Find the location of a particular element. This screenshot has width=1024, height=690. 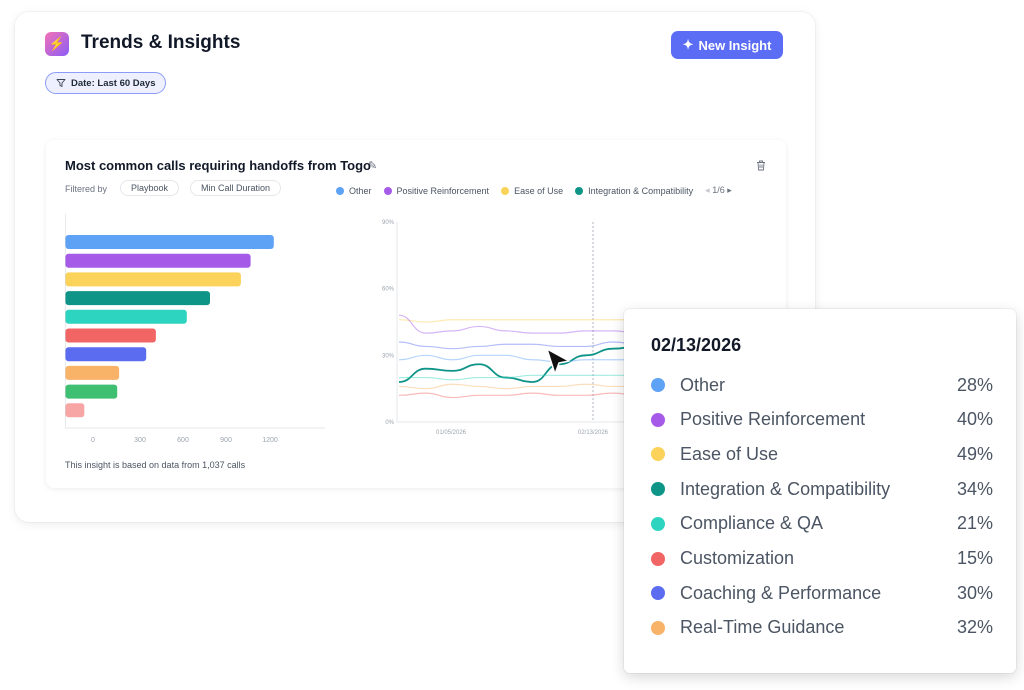

tooltip-row: Compliance & QA 21% is located at coordinates (822, 524).